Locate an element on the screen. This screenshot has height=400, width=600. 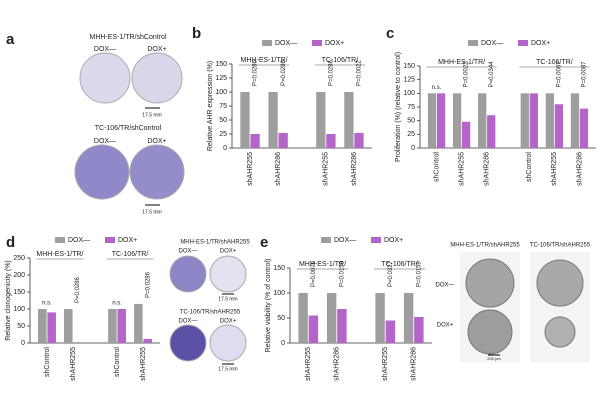
y-tick-label: 125 is located at coordinates (221, 78).